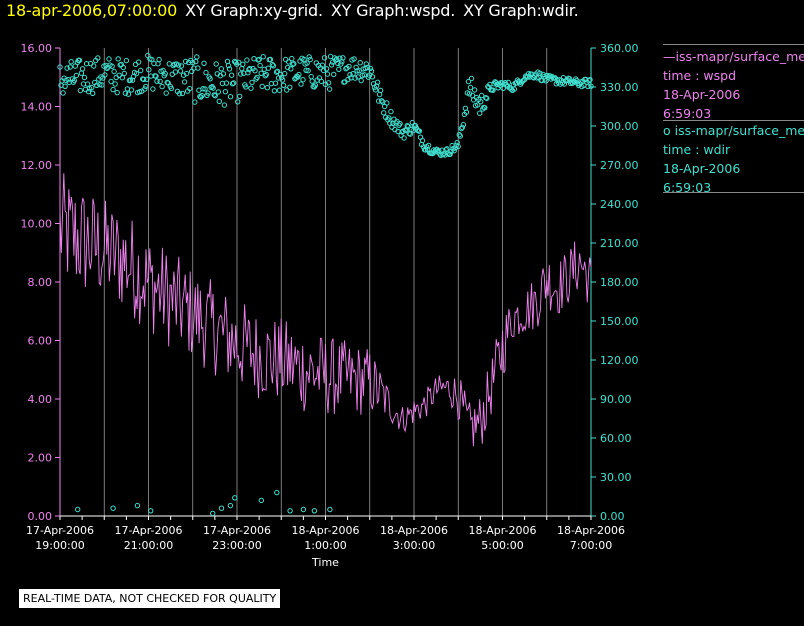 This screenshot has width=804, height=626. What do you see at coordinates (40, 399) in the screenshot?
I see `left-tick-label: 4.00` at bounding box center [40, 399].